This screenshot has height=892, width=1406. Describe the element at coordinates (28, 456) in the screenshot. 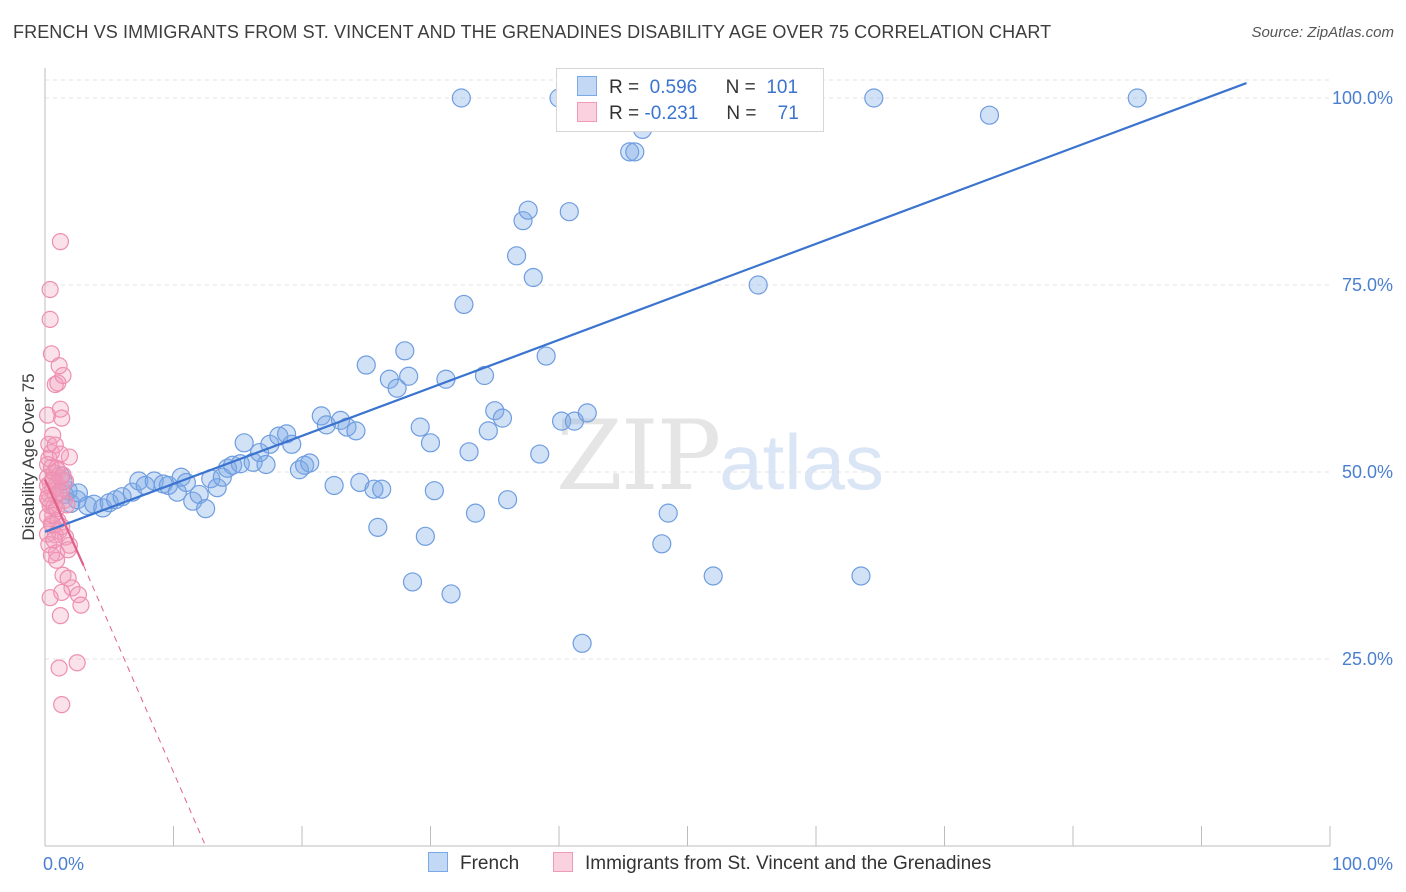

I see `y-axis-label: Disability Age Over 75` at that location.